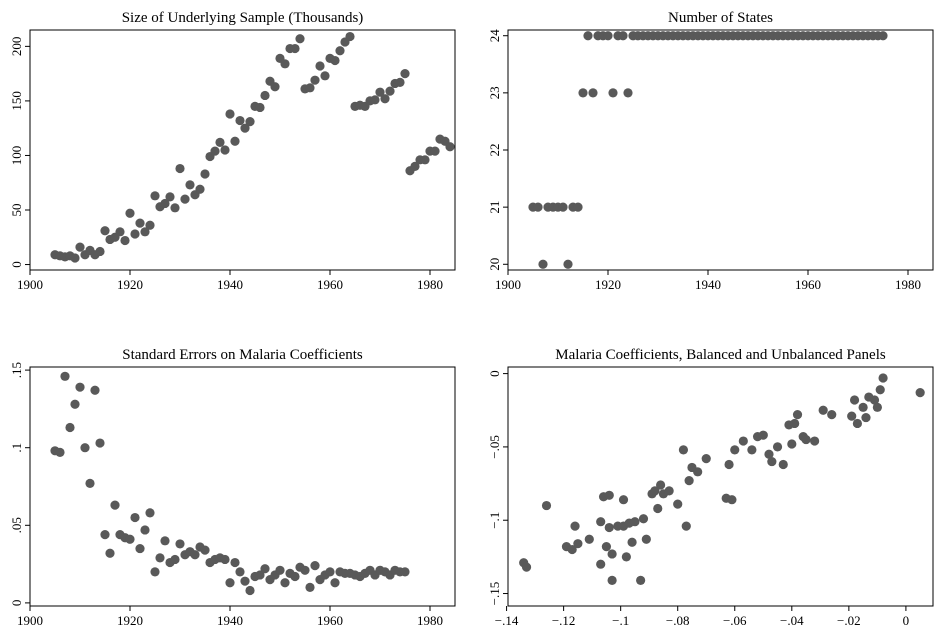 The width and height of the screenshot is (951, 632). I want to click on chart-title: Standard Errors on Malaria Coefficients, so click(242, 355).